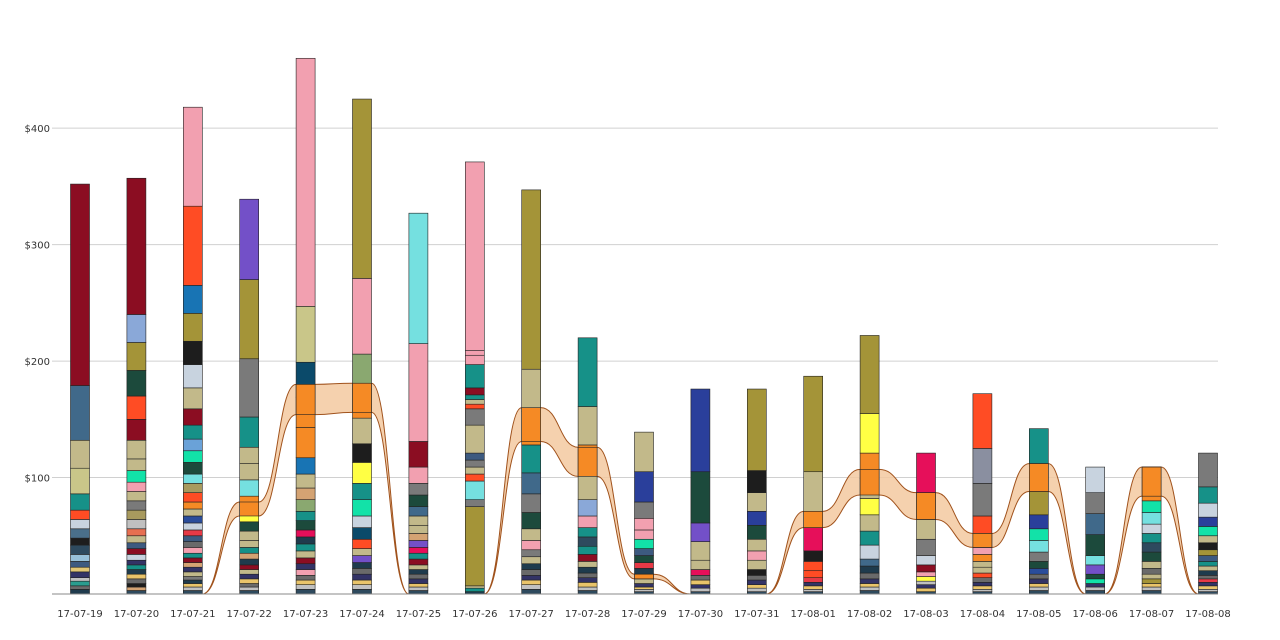 The width and height of the screenshot is (1280, 640). What do you see at coordinates (37, 479) in the screenshot?
I see `y-tick-label: $100` at bounding box center [37, 479].